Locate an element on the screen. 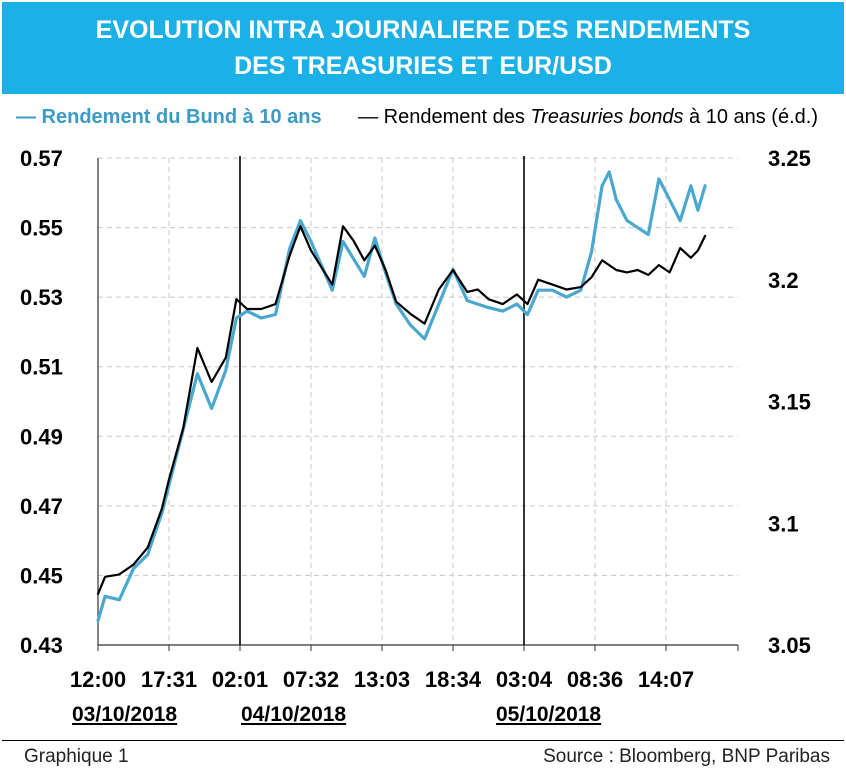 The height and width of the screenshot is (782, 846). left-axis-tick-label: 0.55 is located at coordinates (41, 228).